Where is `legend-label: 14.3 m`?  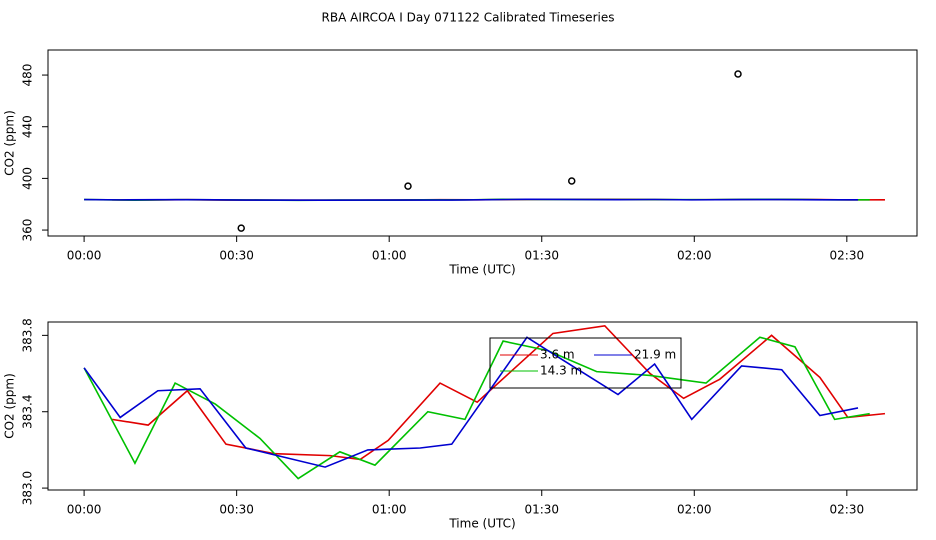
legend-label: 14.3 m is located at coordinates (561, 371).